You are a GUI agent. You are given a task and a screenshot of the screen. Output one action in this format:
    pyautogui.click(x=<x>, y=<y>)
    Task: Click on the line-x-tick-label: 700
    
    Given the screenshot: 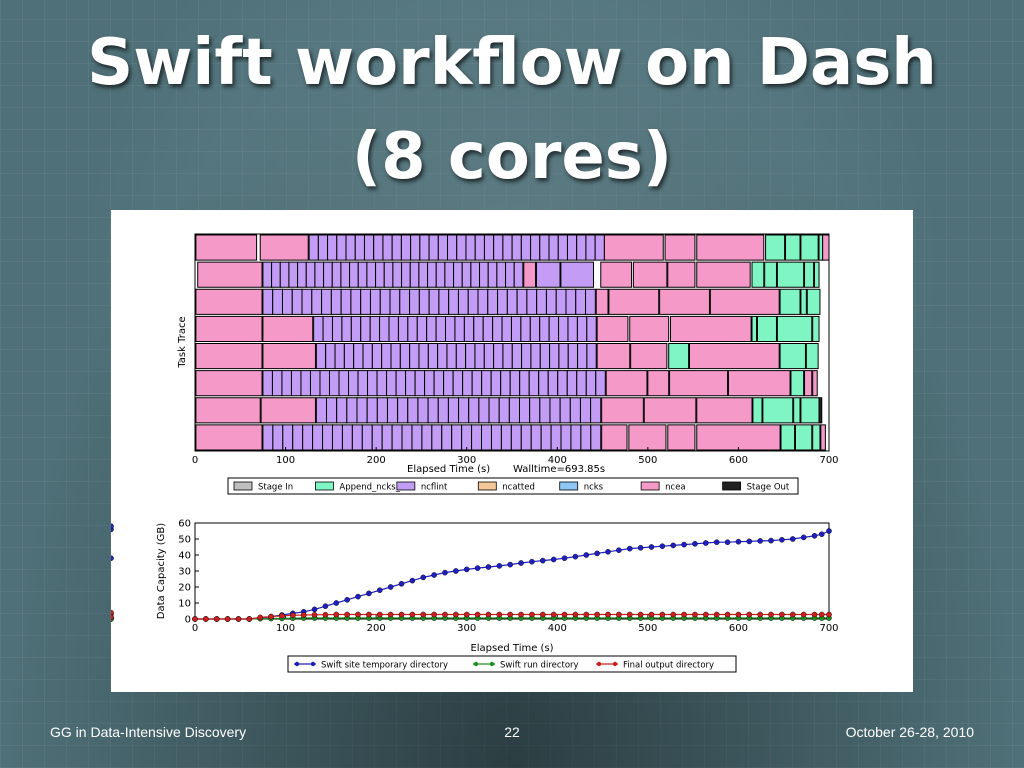 What is the action you would take?
    pyautogui.click(x=828, y=628)
    